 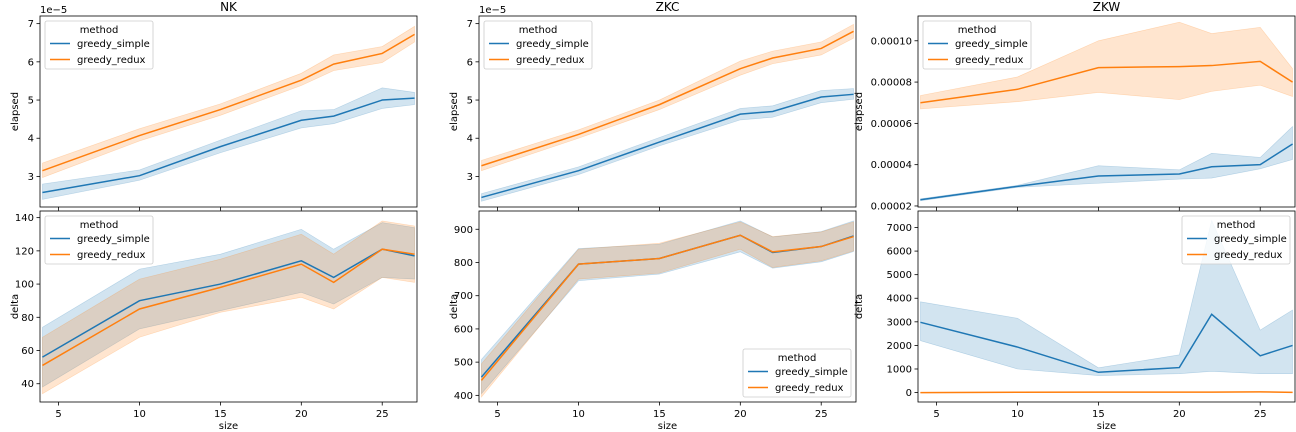 What do you see at coordinates (891, 124) in the screenshot?
I see `y-tick-label: 0.00006` at bounding box center [891, 124].